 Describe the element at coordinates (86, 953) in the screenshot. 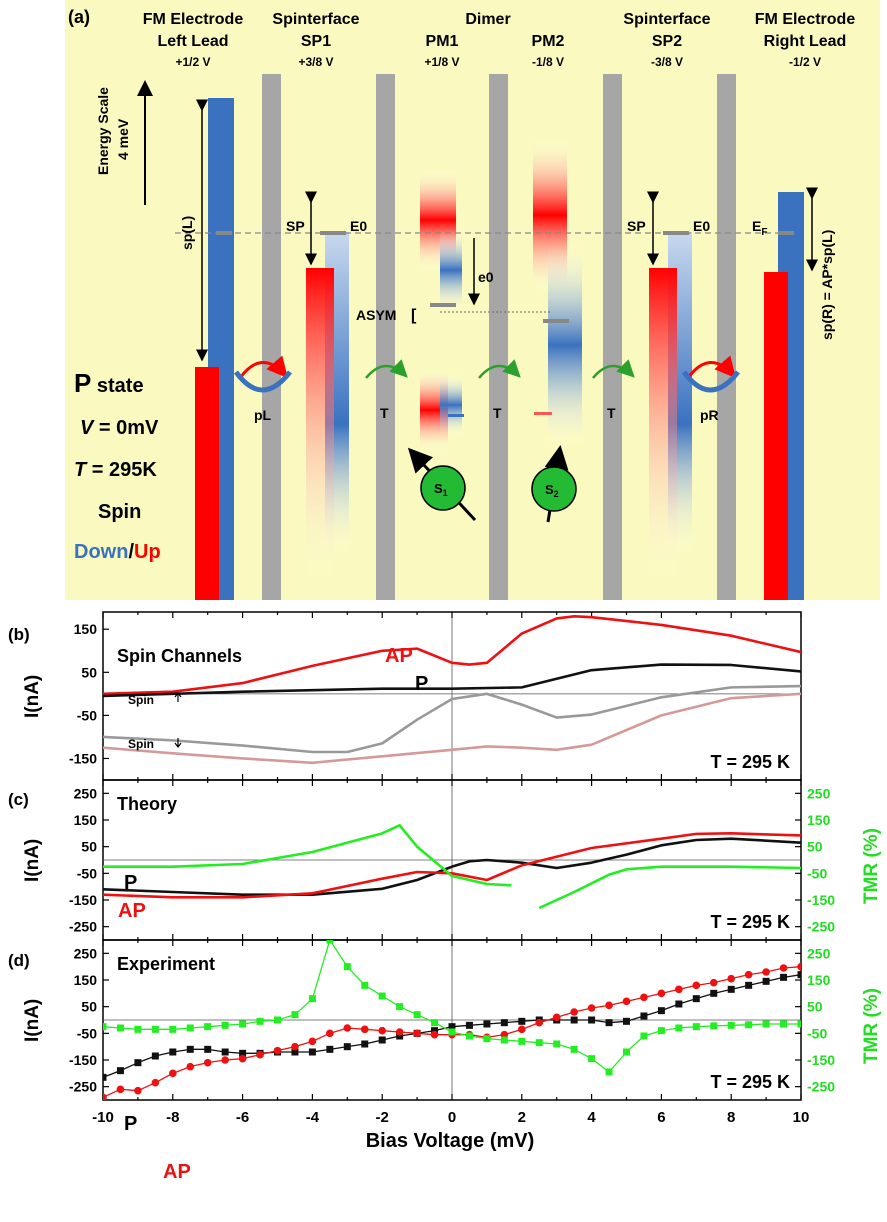

I see `y-tick-label: 250` at that location.